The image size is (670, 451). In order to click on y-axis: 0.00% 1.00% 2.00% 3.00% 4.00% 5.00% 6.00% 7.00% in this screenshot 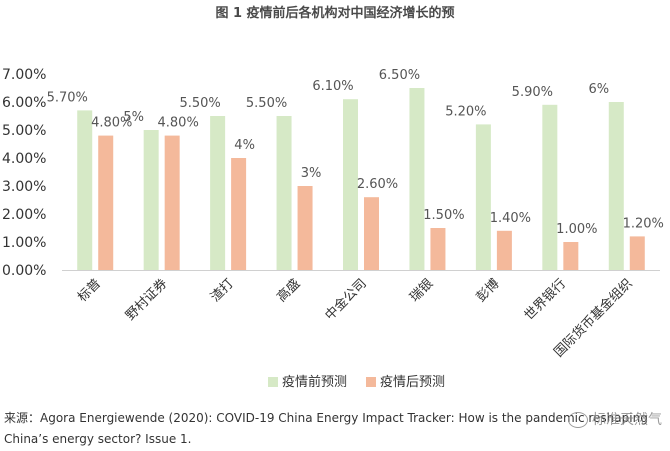, I will do `click(24, 173)`.